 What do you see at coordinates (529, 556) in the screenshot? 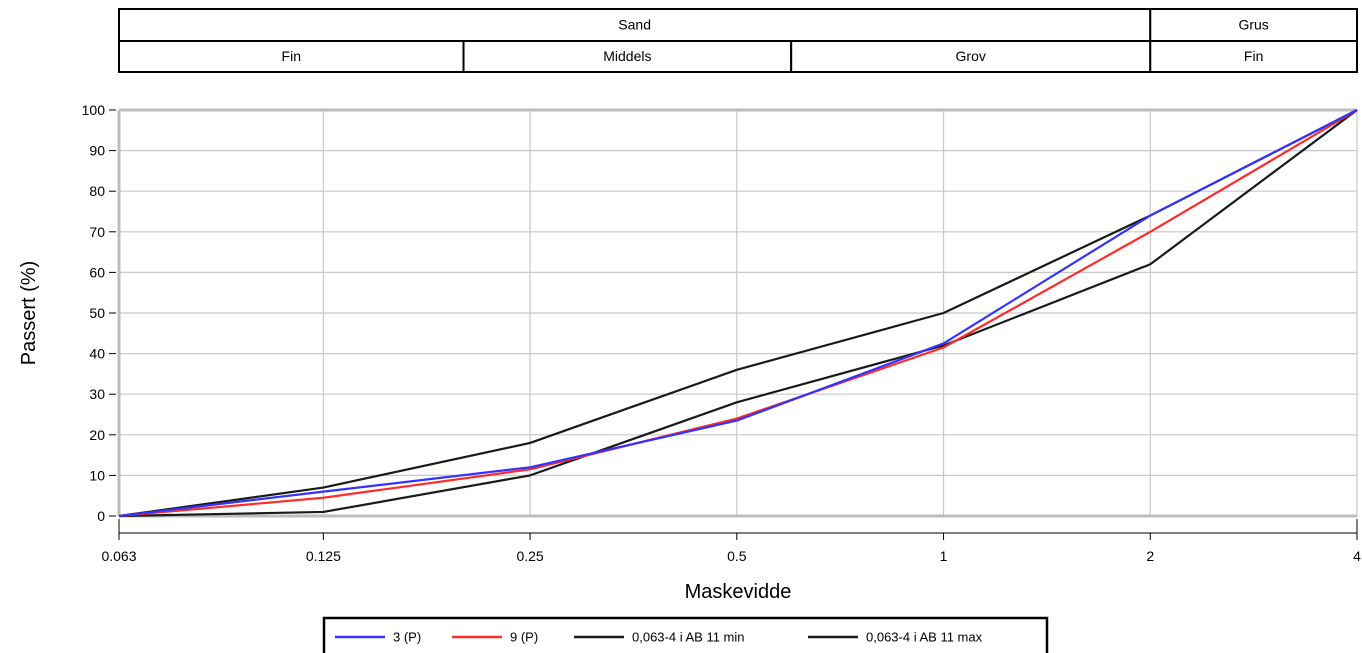
I see `x-tick-label: 0.25` at bounding box center [529, 556].